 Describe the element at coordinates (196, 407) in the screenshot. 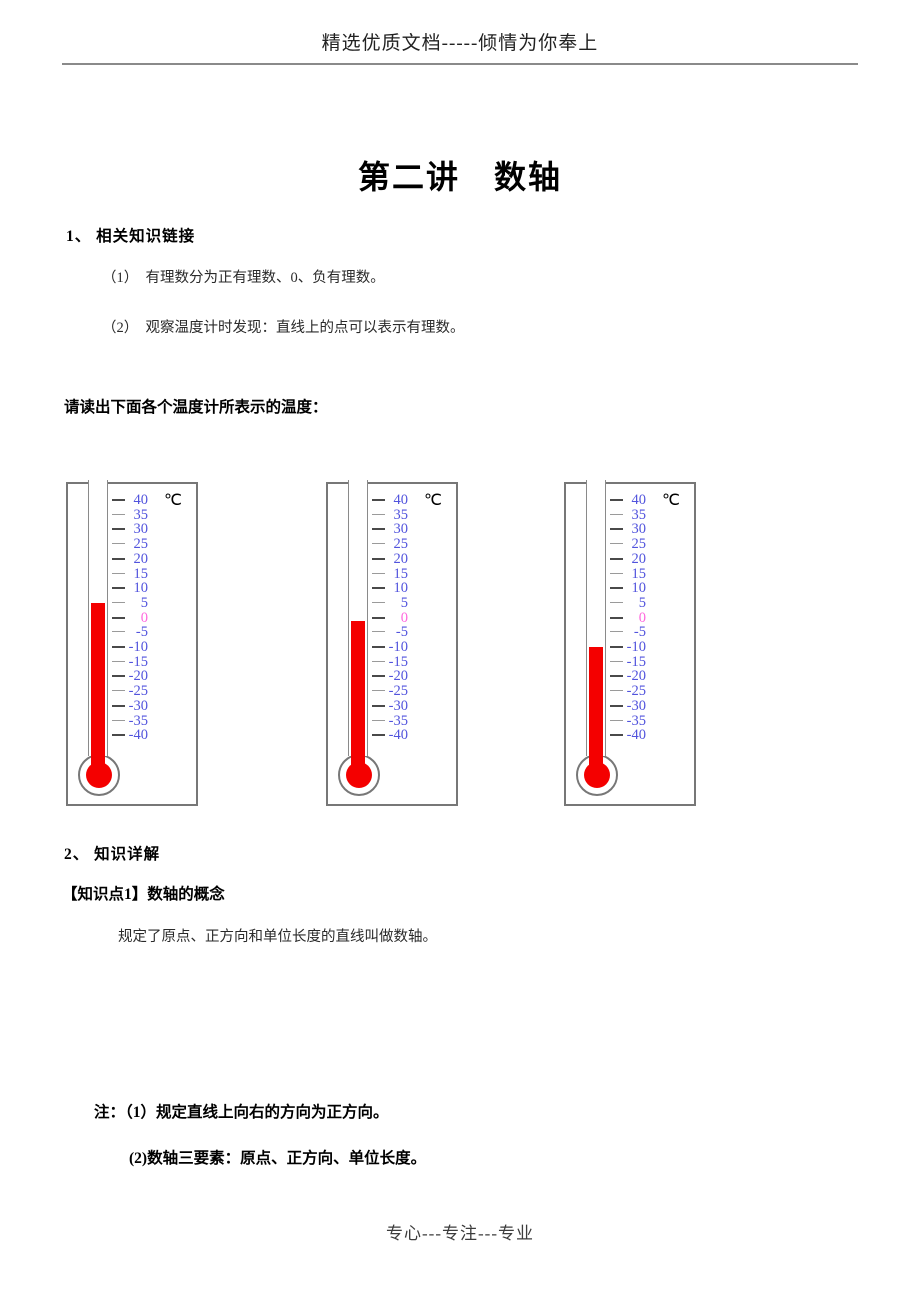

I see `thermometer-prompt: 请读出下面各个温度计所表示的温度：` at that location.